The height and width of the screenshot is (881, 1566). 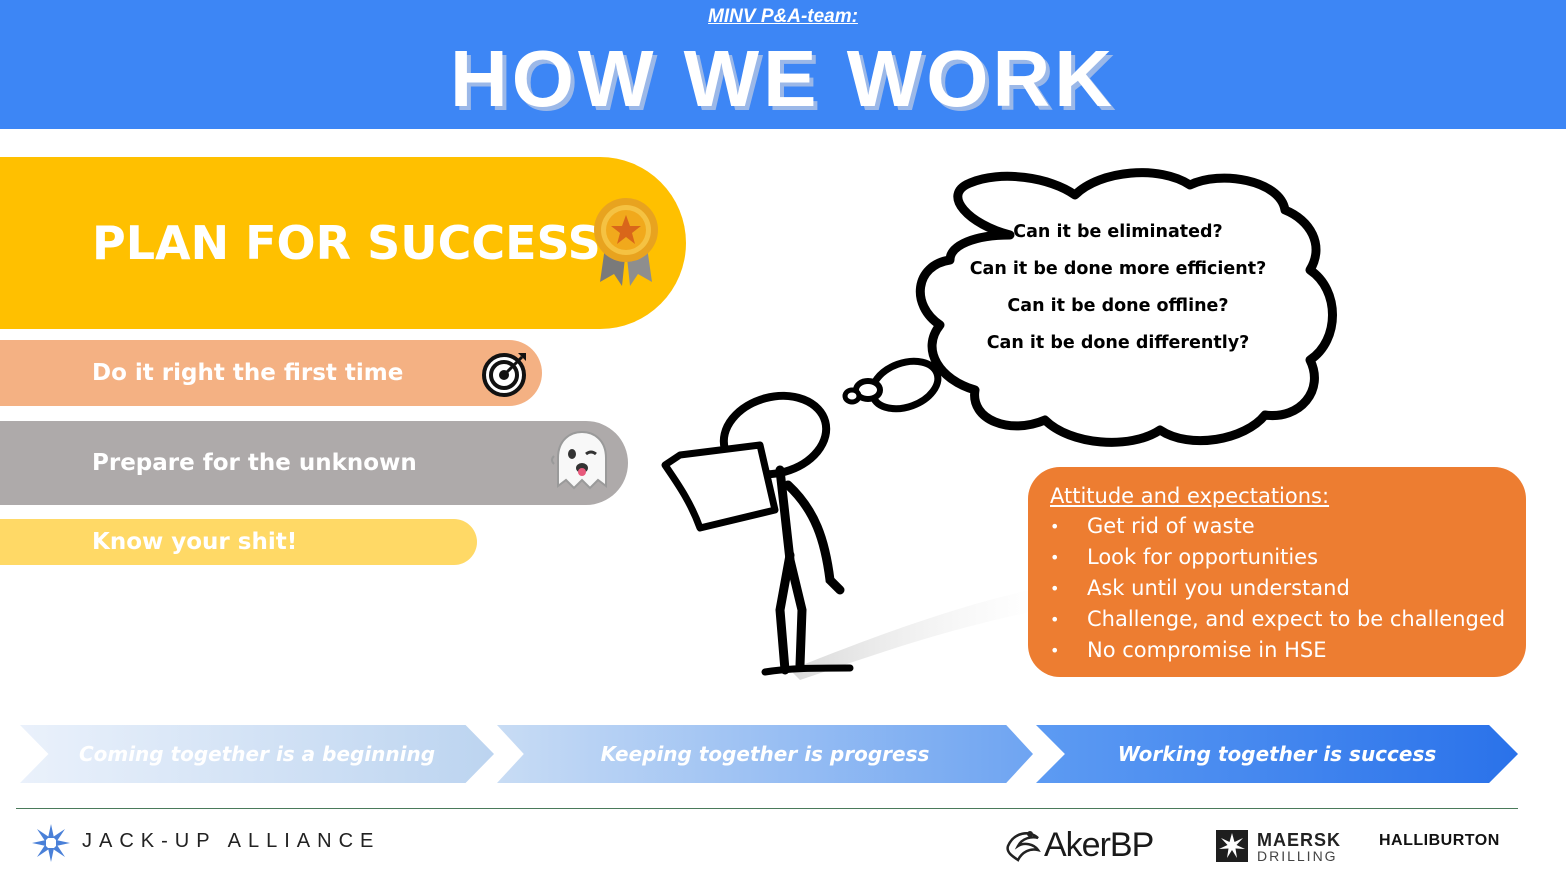 I want to click on process-arrow-progress: Keeping together is progress, so click(x=765, y=754).